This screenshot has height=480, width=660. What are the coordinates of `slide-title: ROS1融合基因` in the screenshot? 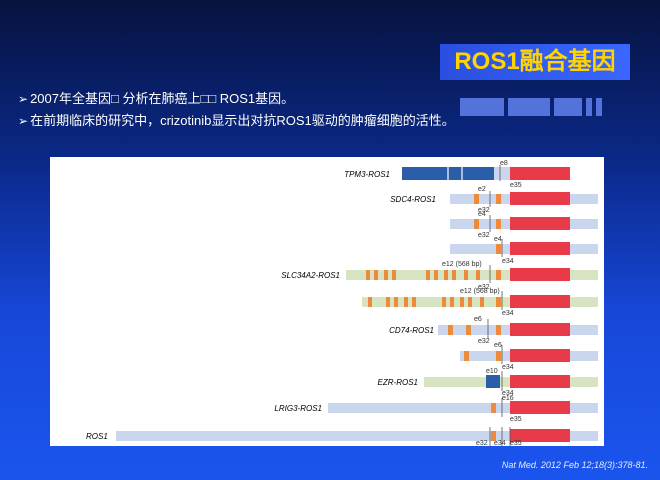 It's located at (535, 62).